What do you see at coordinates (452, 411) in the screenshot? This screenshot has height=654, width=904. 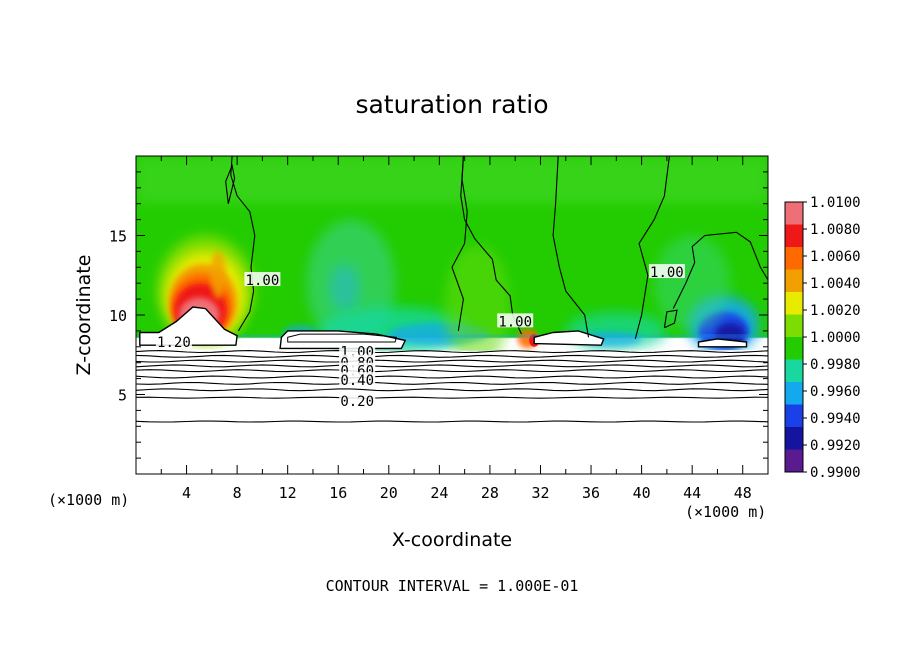 I see `field-unfilled-layer` at bounding box center [452, 411].